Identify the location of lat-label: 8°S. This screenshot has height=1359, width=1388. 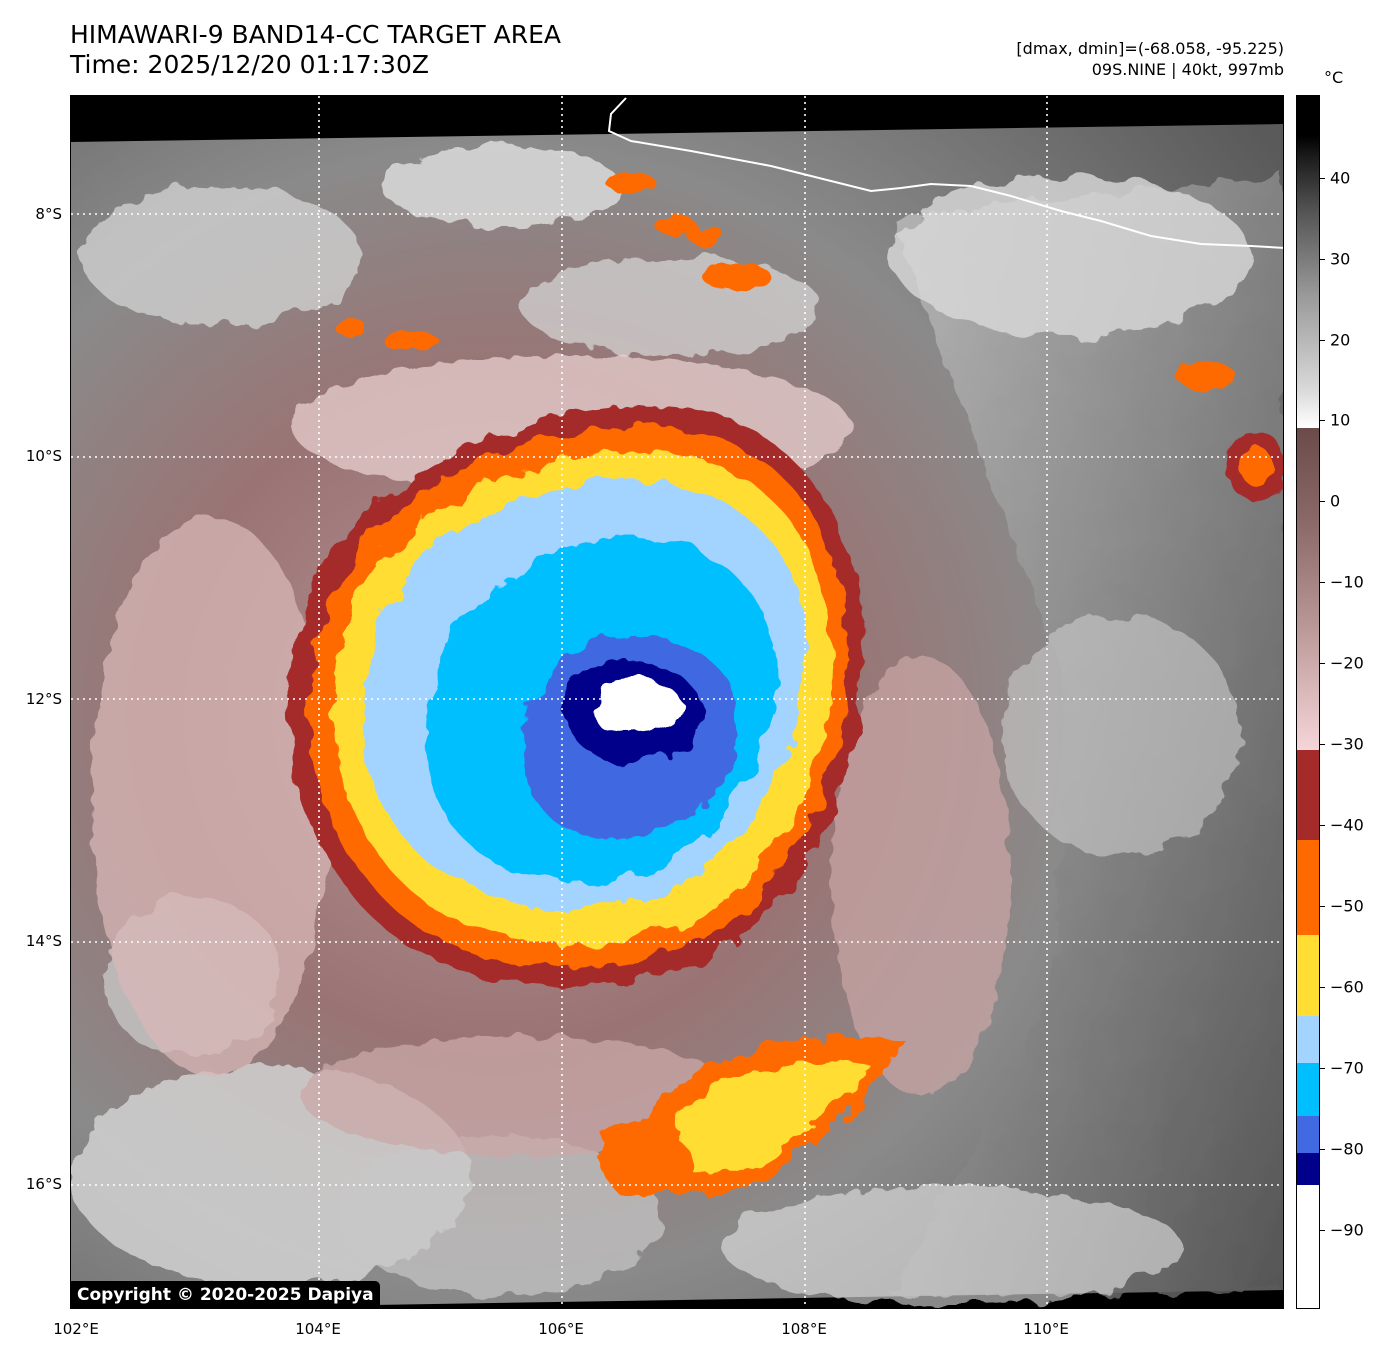
(48, 214).